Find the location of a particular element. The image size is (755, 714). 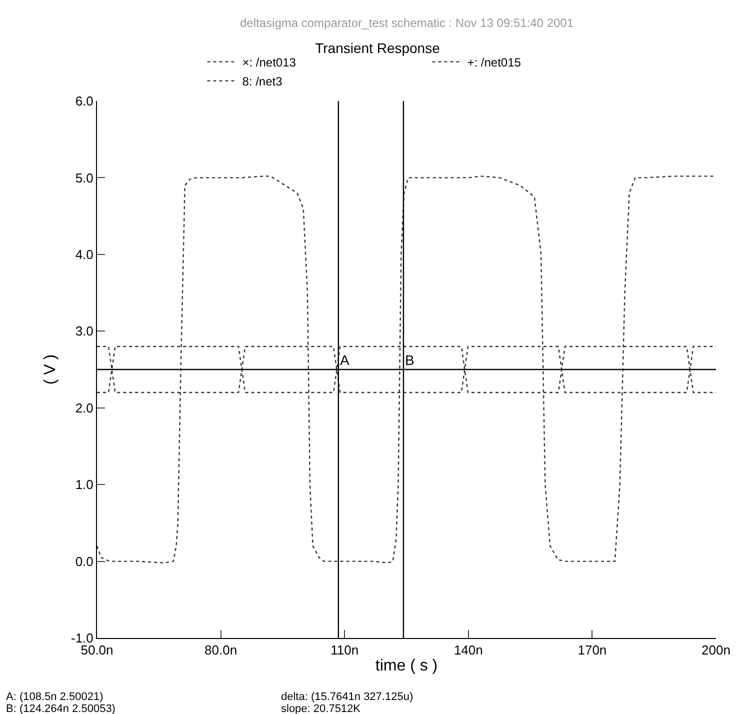

y-tick-label: 1.0 is located at coordinates (84, 484).